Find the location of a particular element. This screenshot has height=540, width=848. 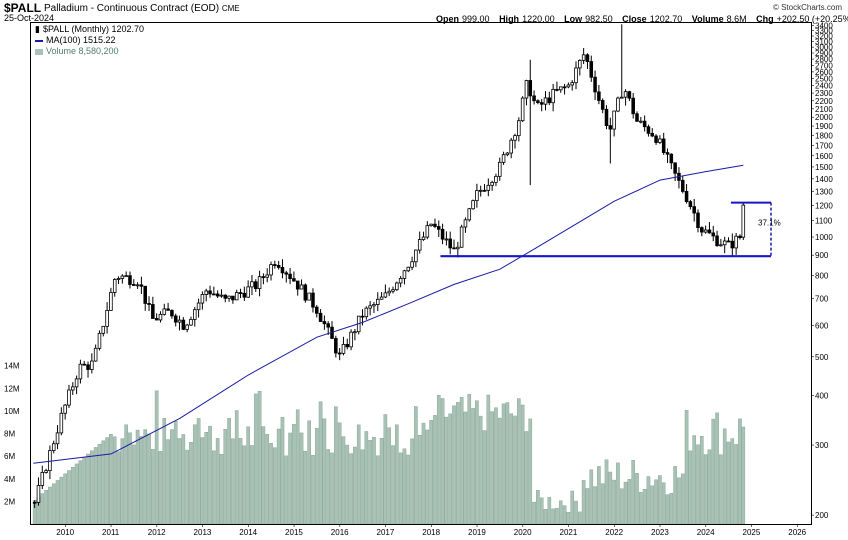

legend-price-label: $PALL (Monthly) 1202.70 is located at coordinates (93, 29).